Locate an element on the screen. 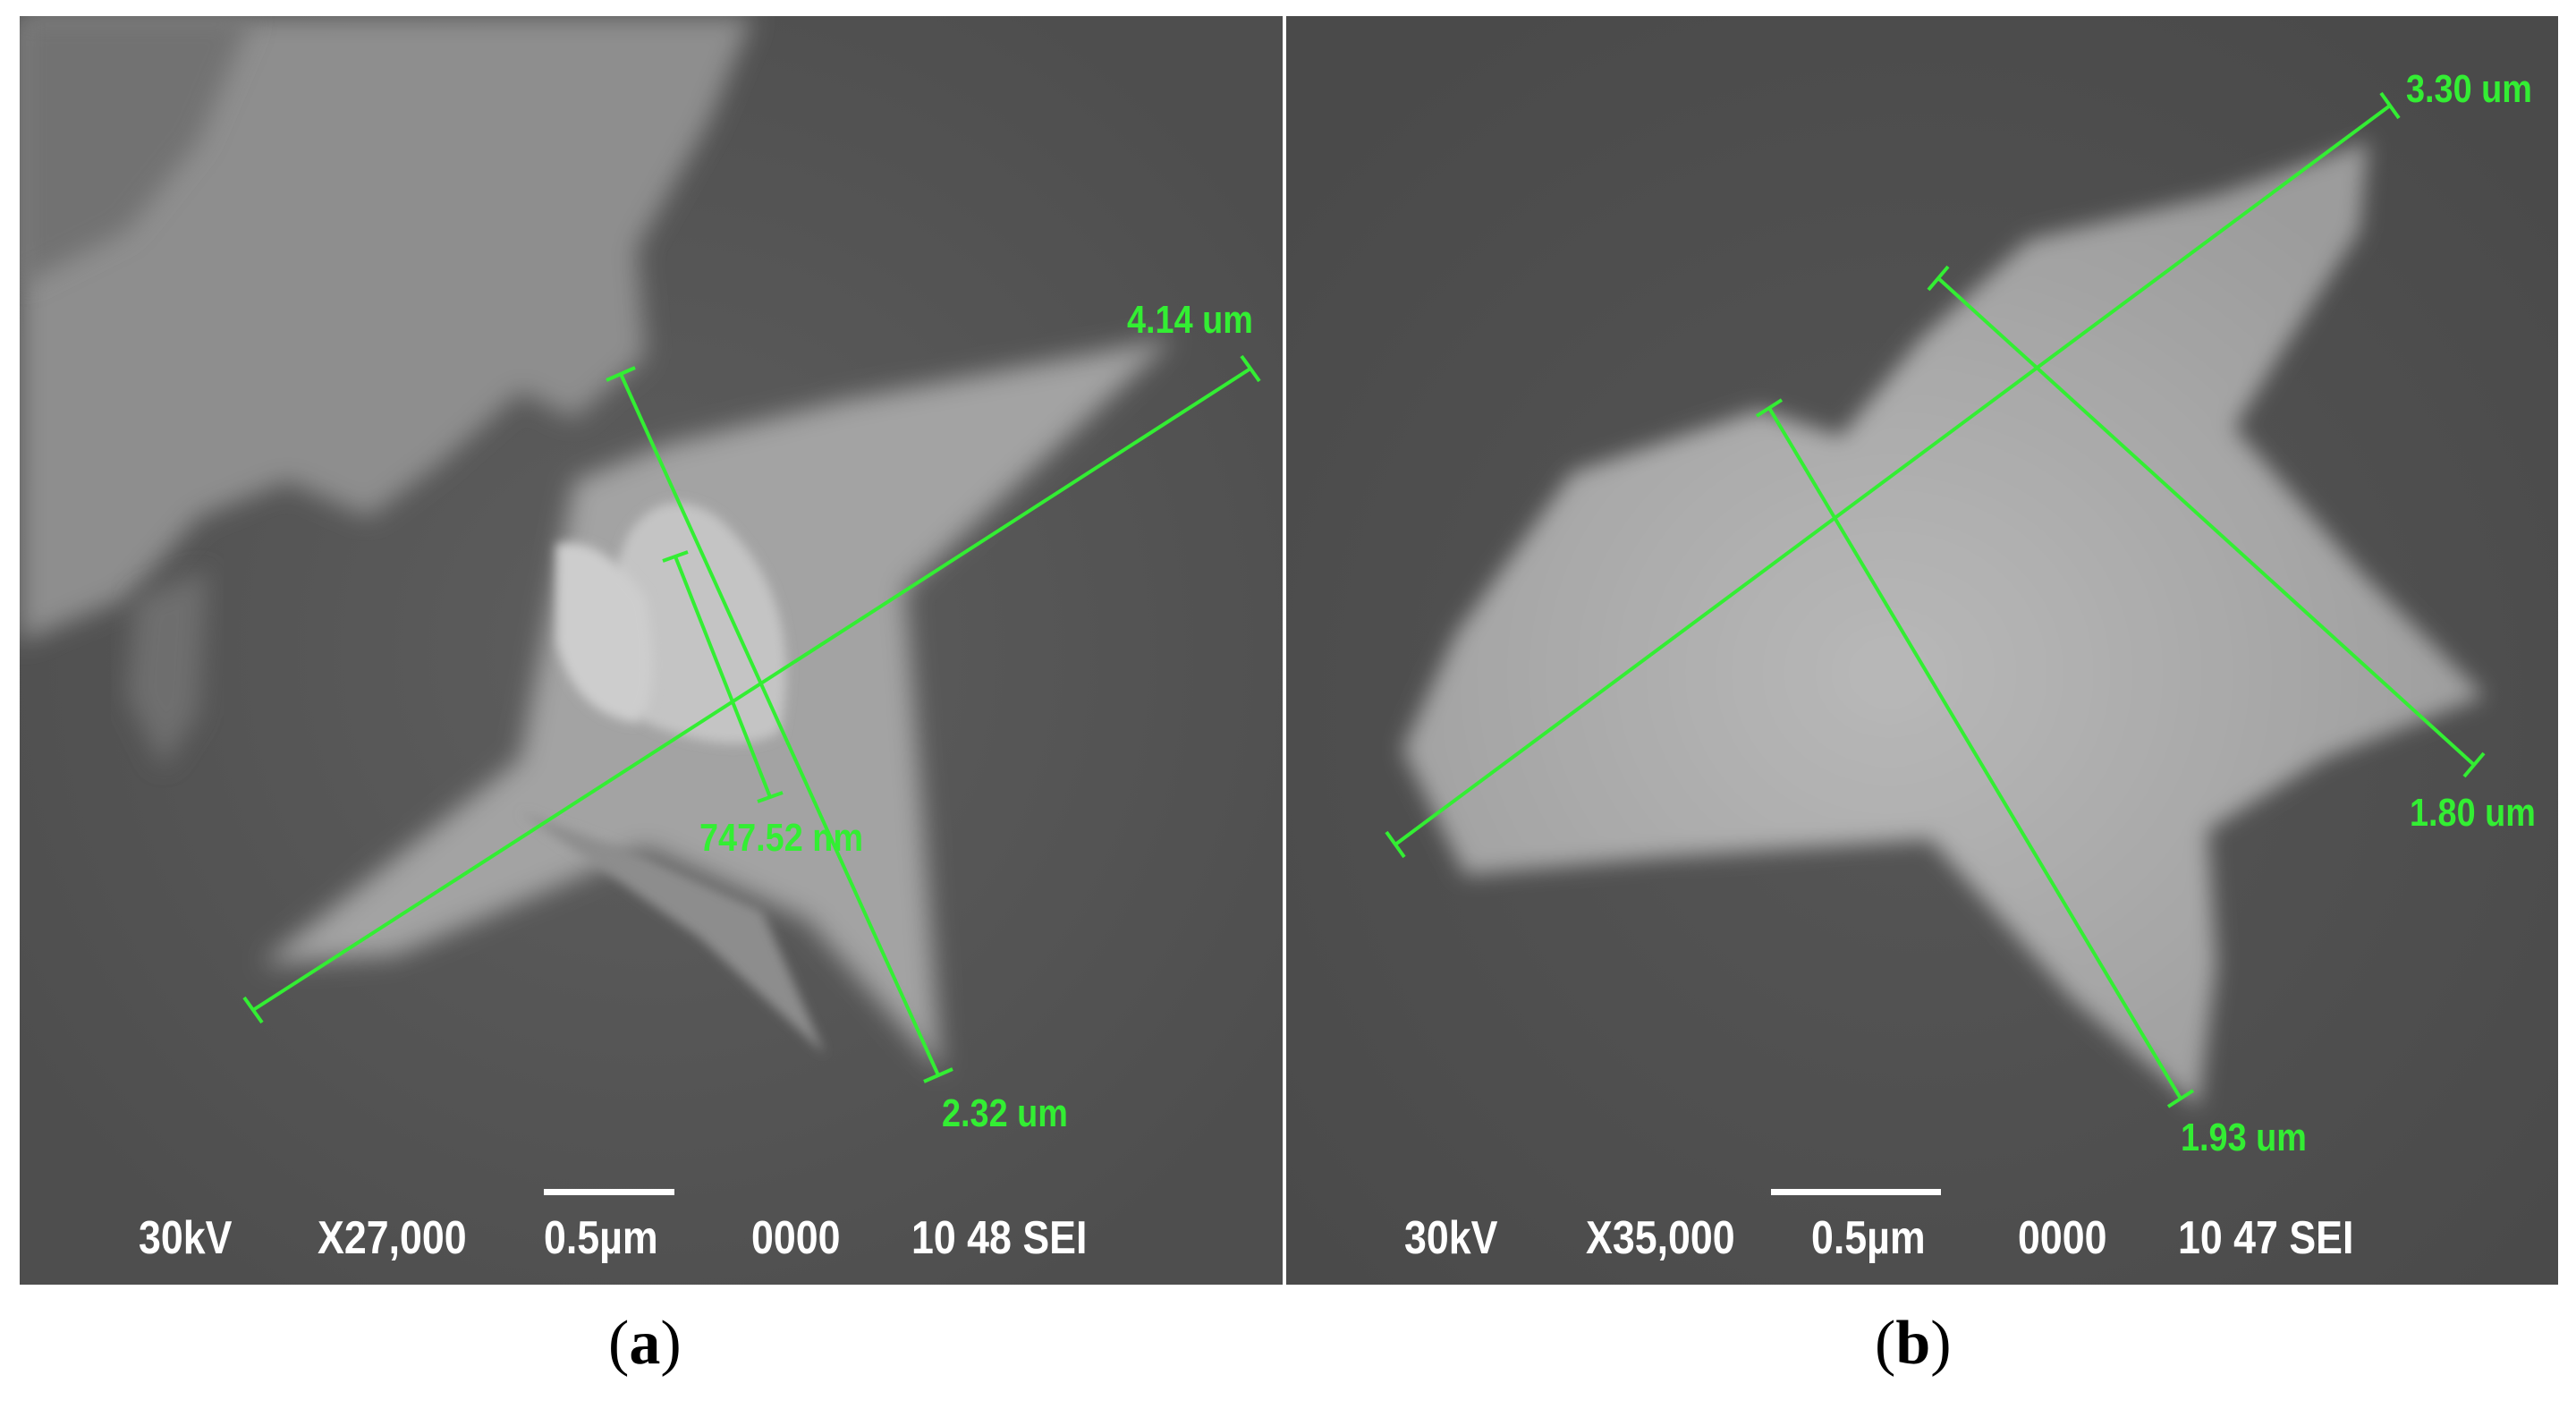 Image resolution: width=2576 pixels, height=1409 pixels. sem-info-bar: 30kV X35,000 0.5µm 0000 10 47 SEI is located at coordinates (1922, 1238).